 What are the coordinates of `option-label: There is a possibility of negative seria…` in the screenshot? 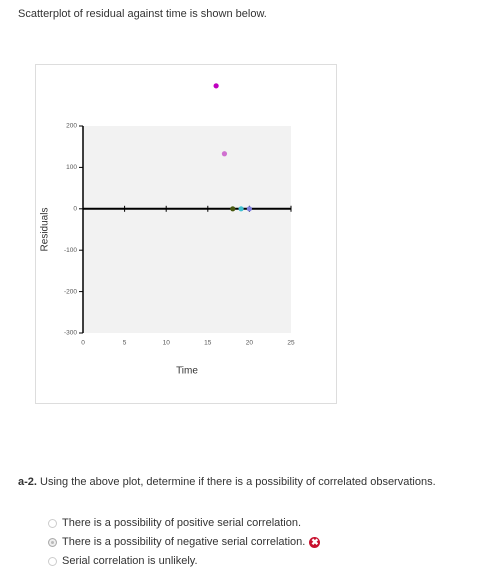 It's located at (184, 542).